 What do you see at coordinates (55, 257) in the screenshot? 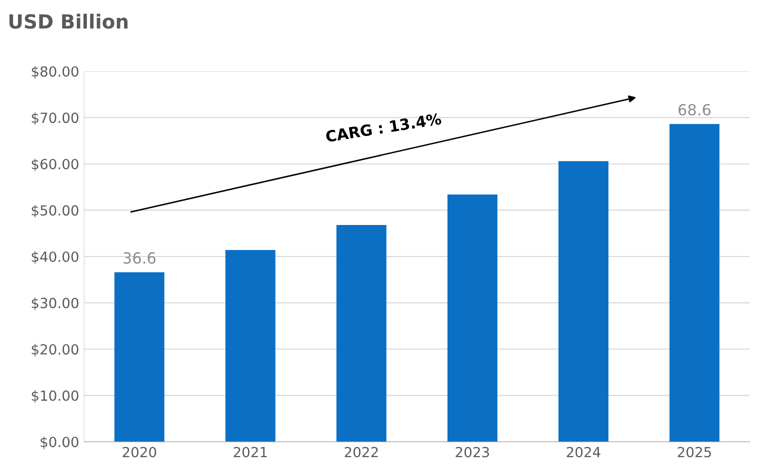
I see `y-tick-label: $40.00` at bounding box center [55, 257].